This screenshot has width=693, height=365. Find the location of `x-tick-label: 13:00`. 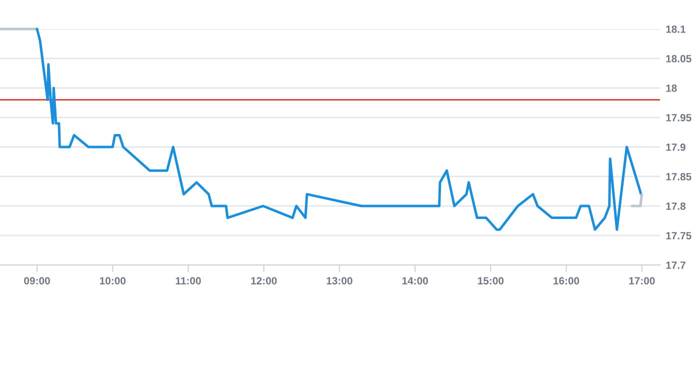

x-tick-label: 13:00 is located at coordinates (339, 280).